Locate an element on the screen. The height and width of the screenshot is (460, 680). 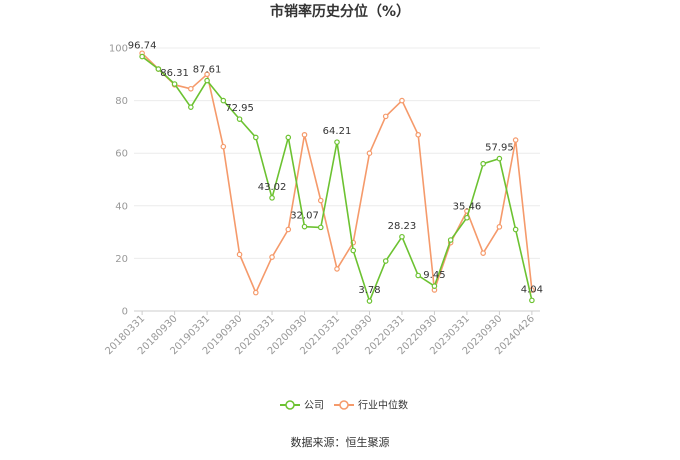
data-label: 35.46 is located at coordinates (467, 207).